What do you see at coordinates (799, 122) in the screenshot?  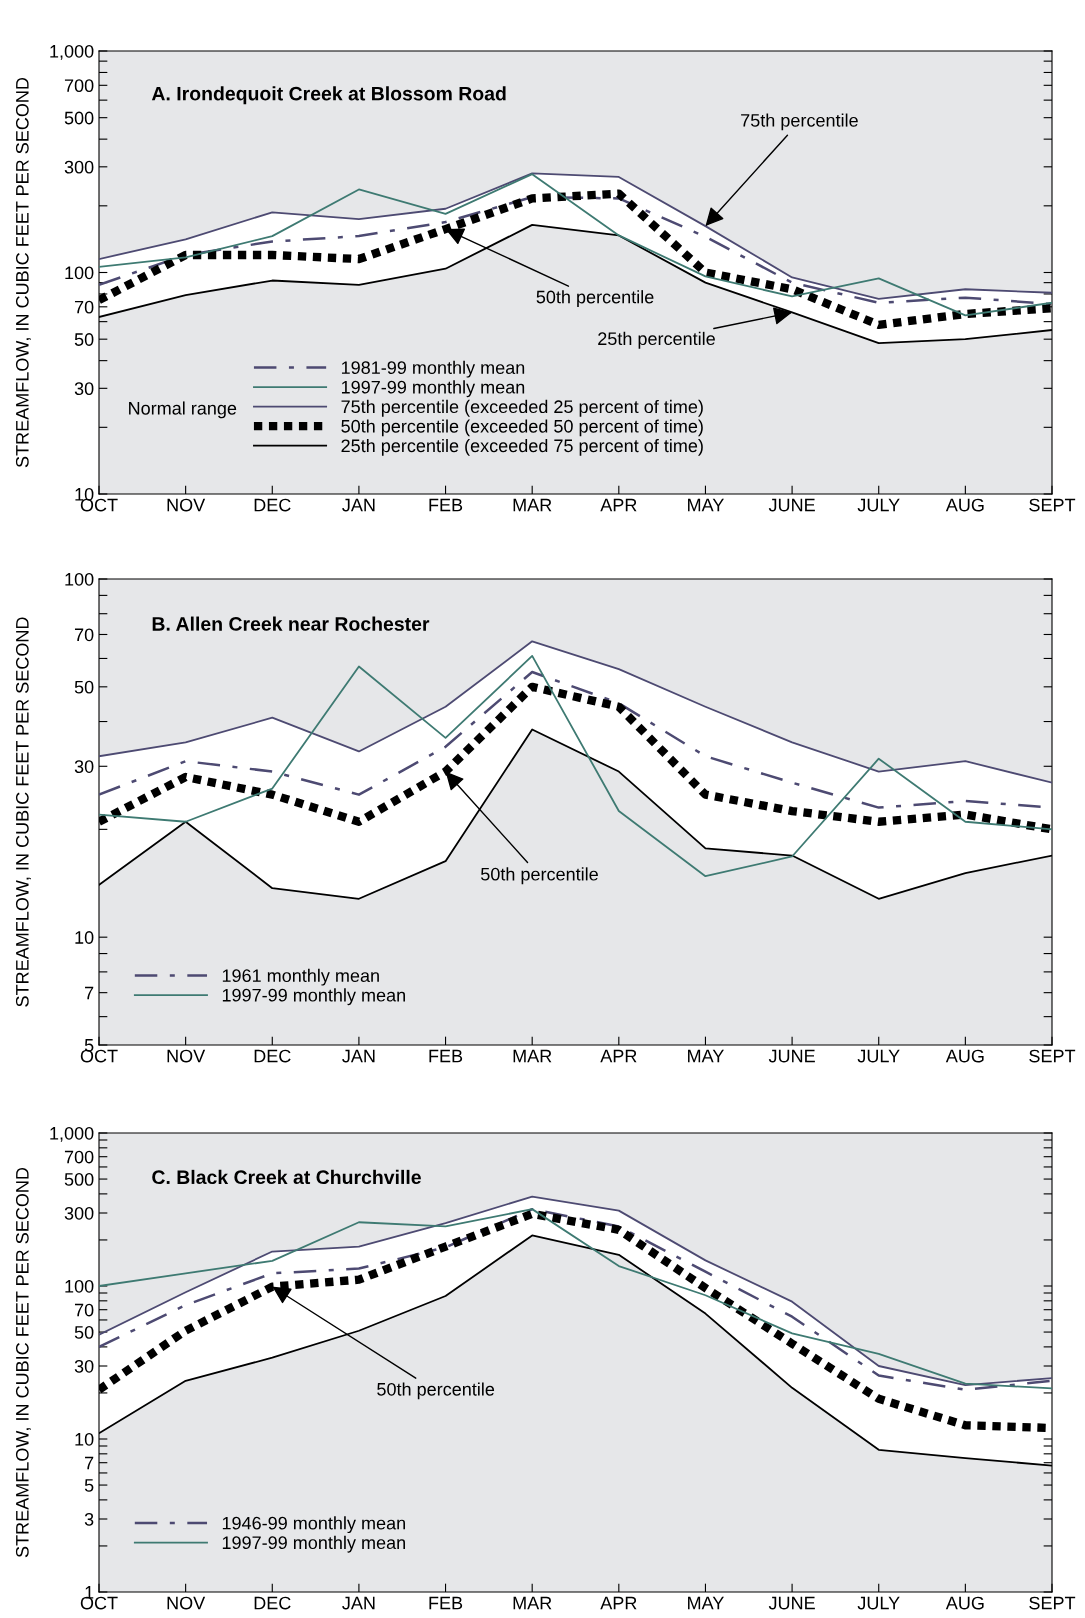 I see `annotation: 75th percentile` at bounding box center [799, 122].